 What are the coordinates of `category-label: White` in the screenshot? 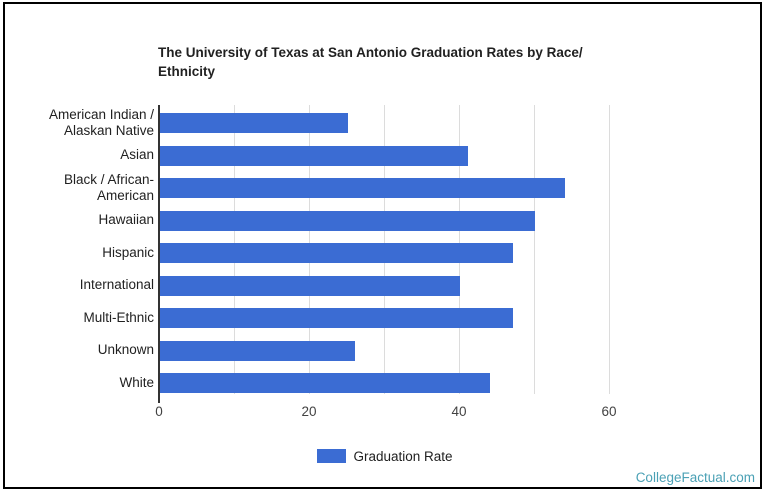 It's located at (77, 383).